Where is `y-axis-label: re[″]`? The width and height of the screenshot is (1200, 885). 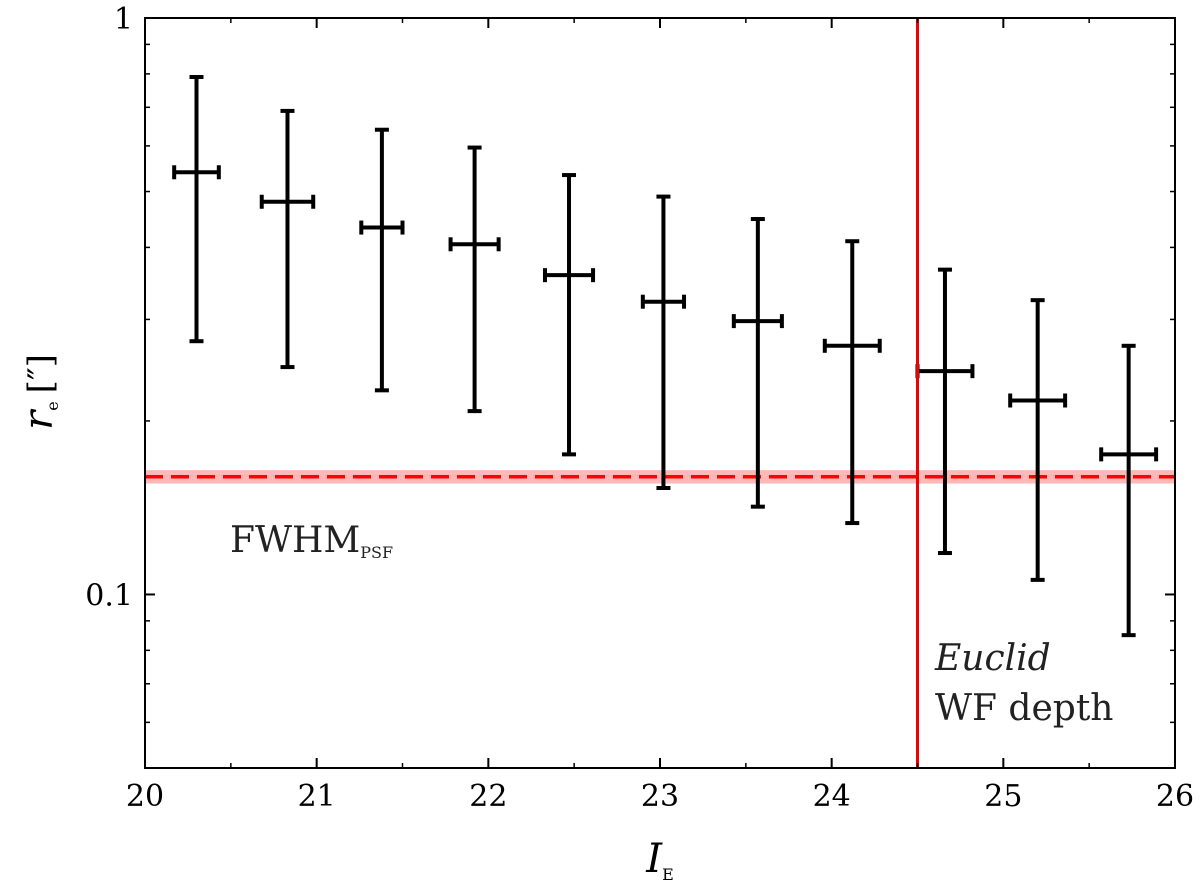
y-axis-label: re[″] is located at coordinates (39, 392).